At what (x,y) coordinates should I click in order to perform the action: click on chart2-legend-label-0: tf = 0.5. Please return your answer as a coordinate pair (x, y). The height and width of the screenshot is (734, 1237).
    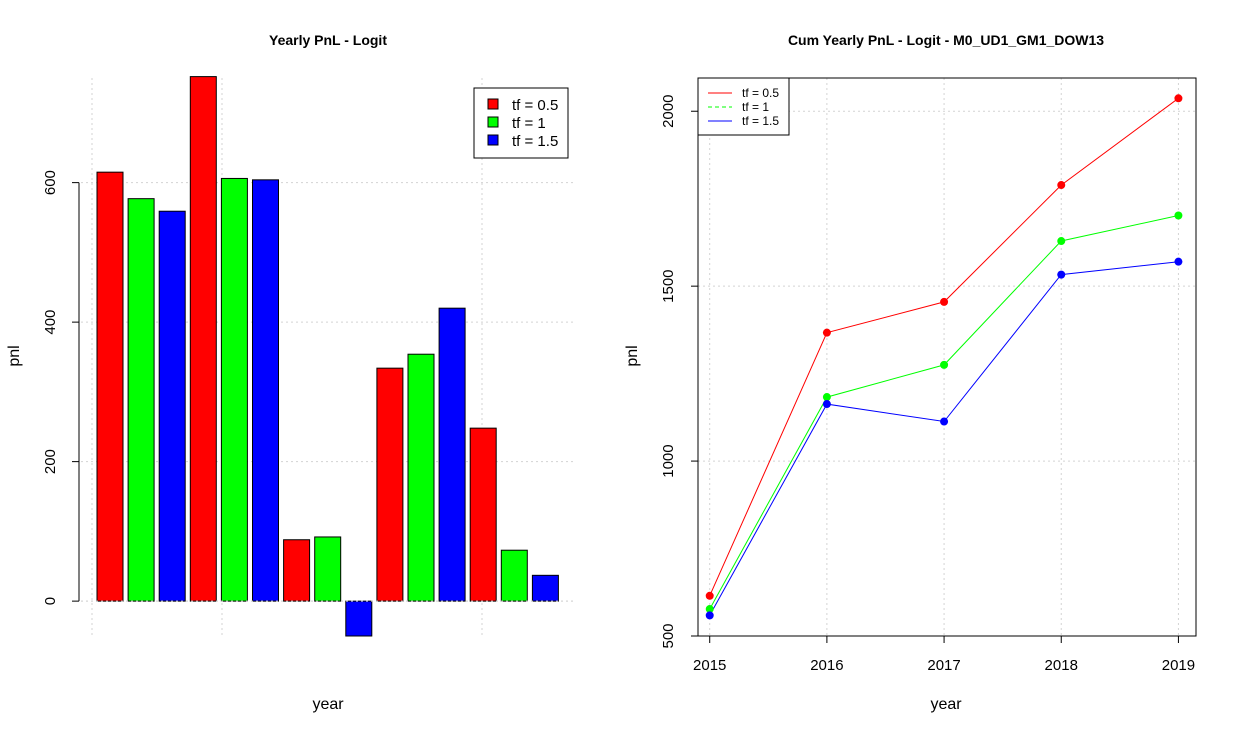
    Looking at the image, I should click on (760, 93).